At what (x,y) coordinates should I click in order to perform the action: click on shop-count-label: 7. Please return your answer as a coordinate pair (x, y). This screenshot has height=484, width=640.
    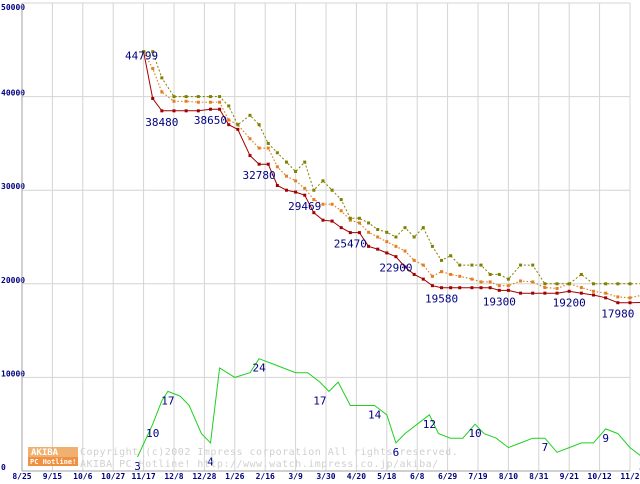
    Looking at the image, I should click on (545, 447).